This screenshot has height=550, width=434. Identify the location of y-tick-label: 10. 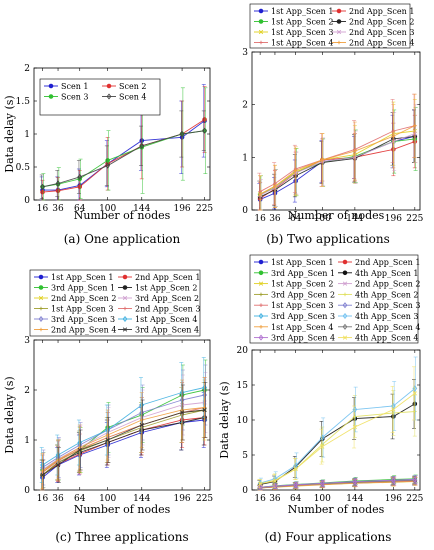
(243, 421).